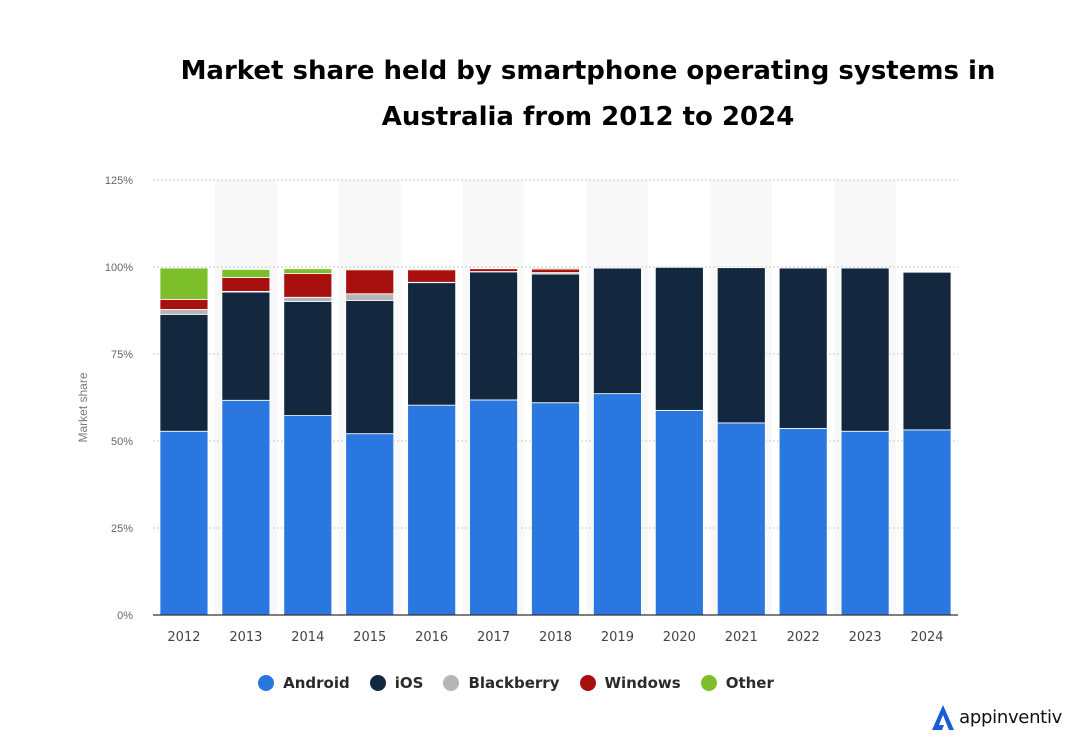  I want to click on bar-android-2017, so click(493, 507).